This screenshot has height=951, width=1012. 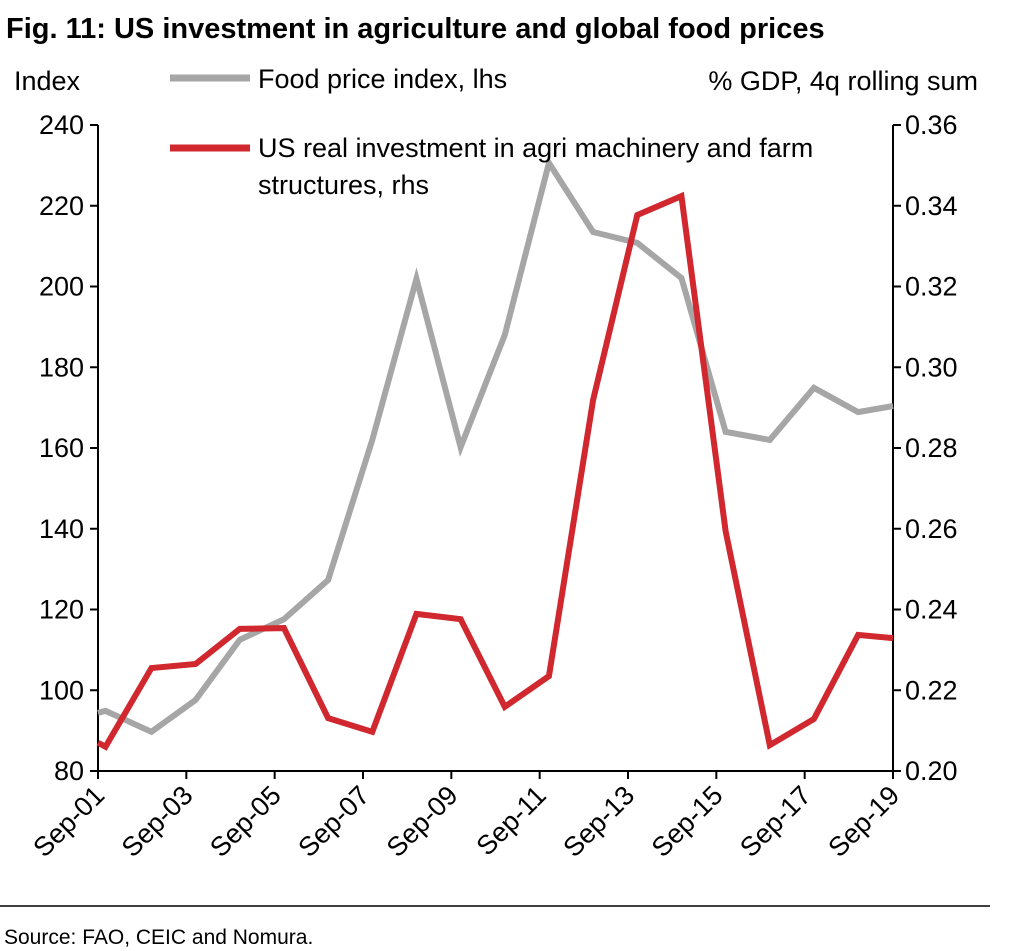 I want to click on source-note: Source: FAO, CEIC and Nomura., so click(x=158, y=937).